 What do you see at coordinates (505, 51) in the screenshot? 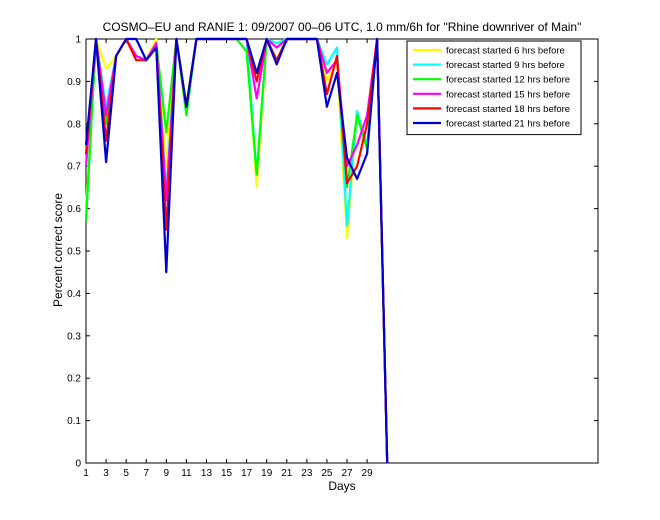
I see `legend-label: forecast started 6 hrs before` at bounding box center [505, 51].